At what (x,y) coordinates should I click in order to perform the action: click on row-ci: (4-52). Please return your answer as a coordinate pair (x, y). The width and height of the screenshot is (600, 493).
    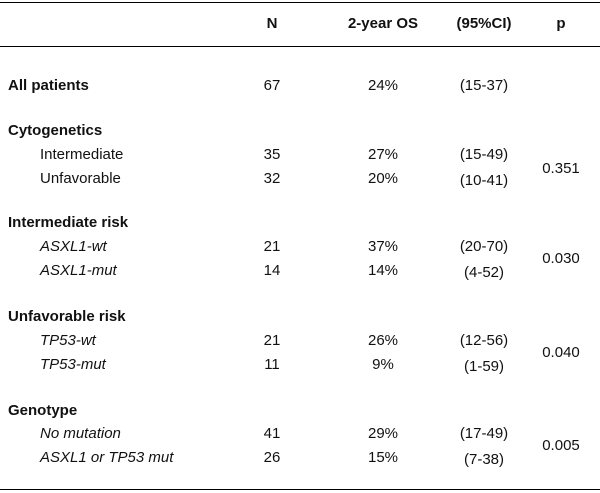
    Looking at the image, I should click on (483, 272).